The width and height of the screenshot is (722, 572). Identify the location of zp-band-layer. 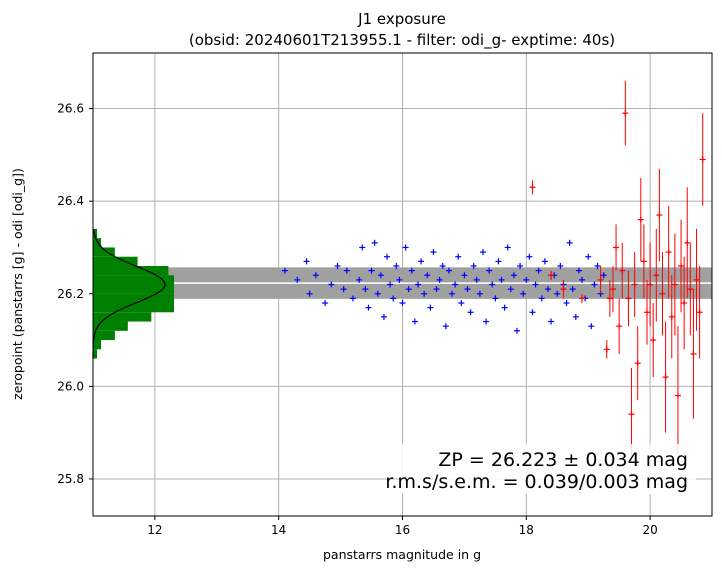
(402, 283).